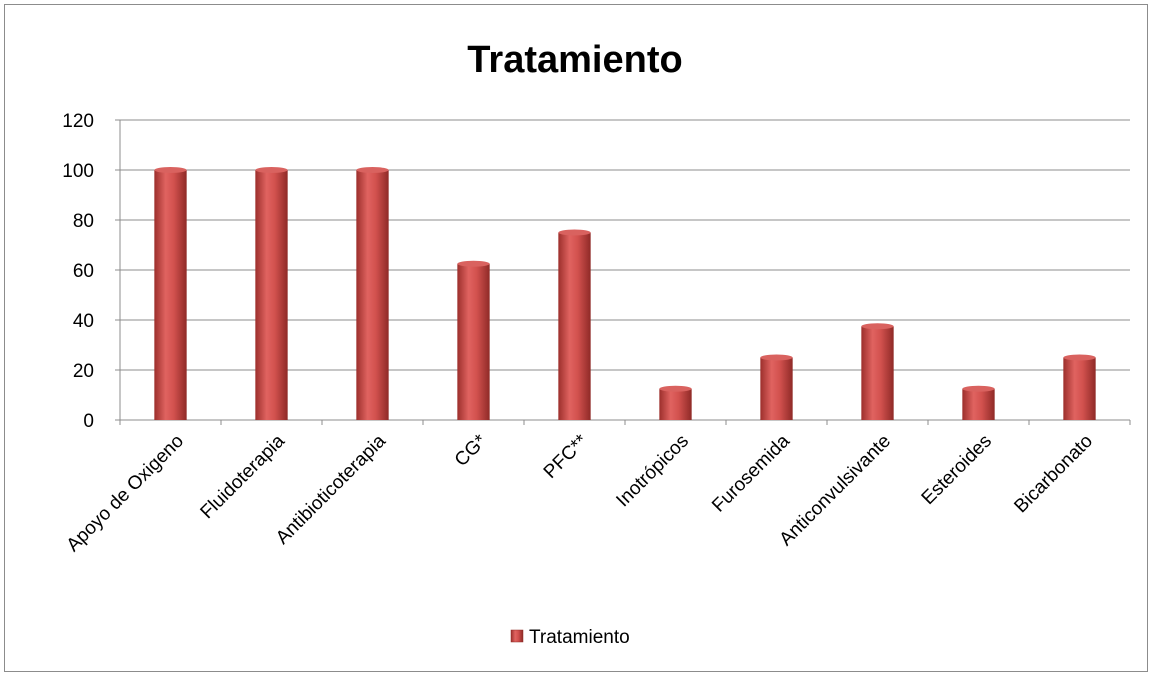  I want to click on x-tick-label: Antibioticoterapia, so click(331, 489).